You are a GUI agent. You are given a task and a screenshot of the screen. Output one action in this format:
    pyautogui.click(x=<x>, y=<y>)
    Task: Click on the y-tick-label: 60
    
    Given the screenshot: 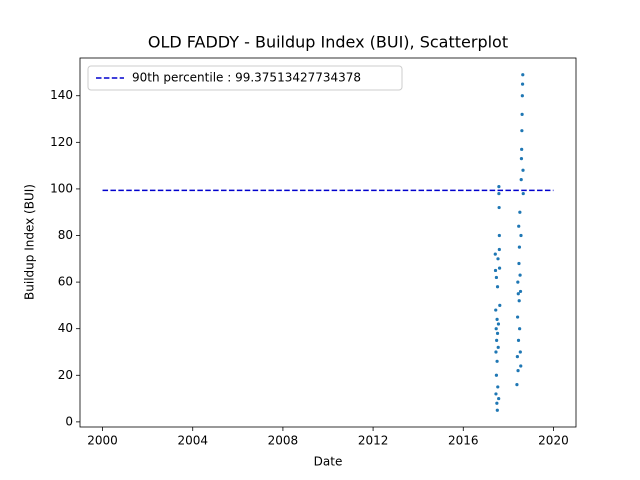 What is the action you would take?
    pyautogui.click(x=65, y=282)
    